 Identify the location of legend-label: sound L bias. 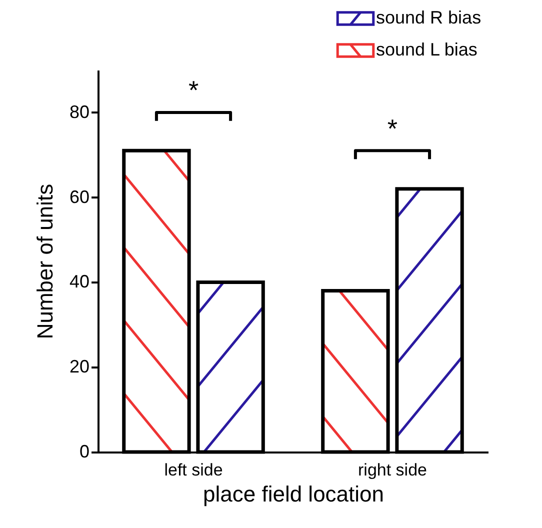
(427, 50).